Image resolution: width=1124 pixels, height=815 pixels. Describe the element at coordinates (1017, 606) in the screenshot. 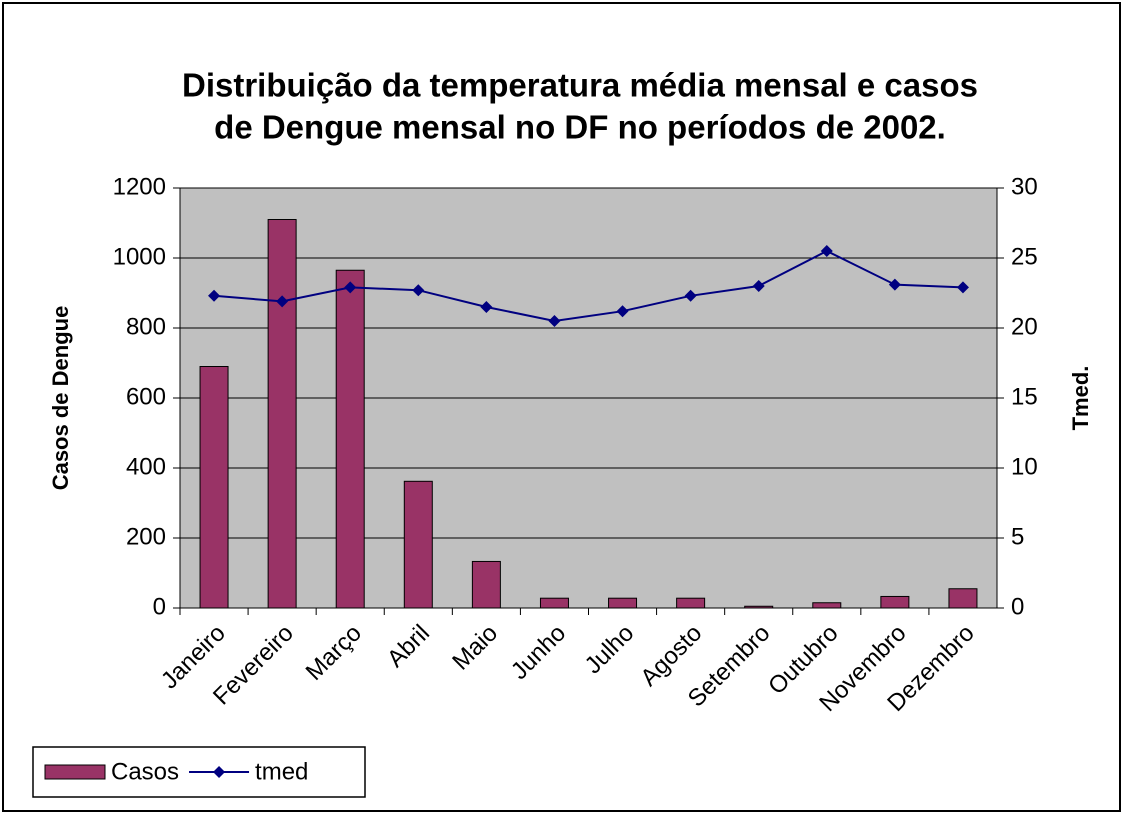

I see `y2-tick-label: 0` at that location.